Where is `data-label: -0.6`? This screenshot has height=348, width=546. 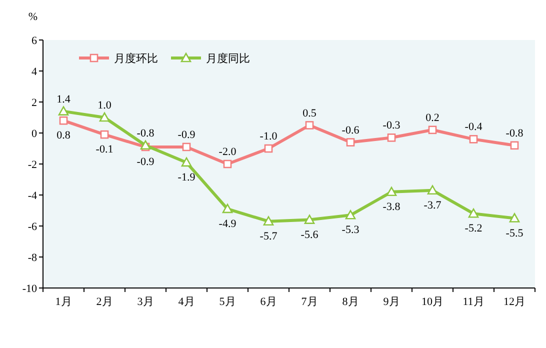
data-label: -0.6 is located at coordinates (351, 130).